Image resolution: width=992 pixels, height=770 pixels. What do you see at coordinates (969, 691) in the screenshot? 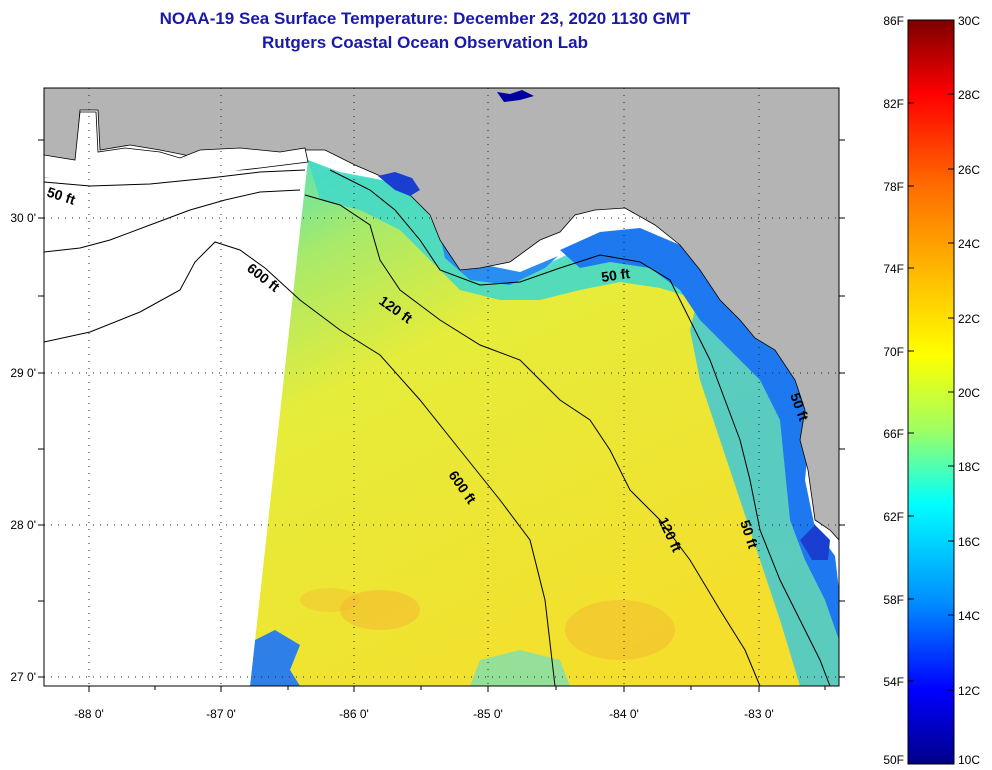
I see `colorbar-c-label: 12C` at bounding box center [969, 691].